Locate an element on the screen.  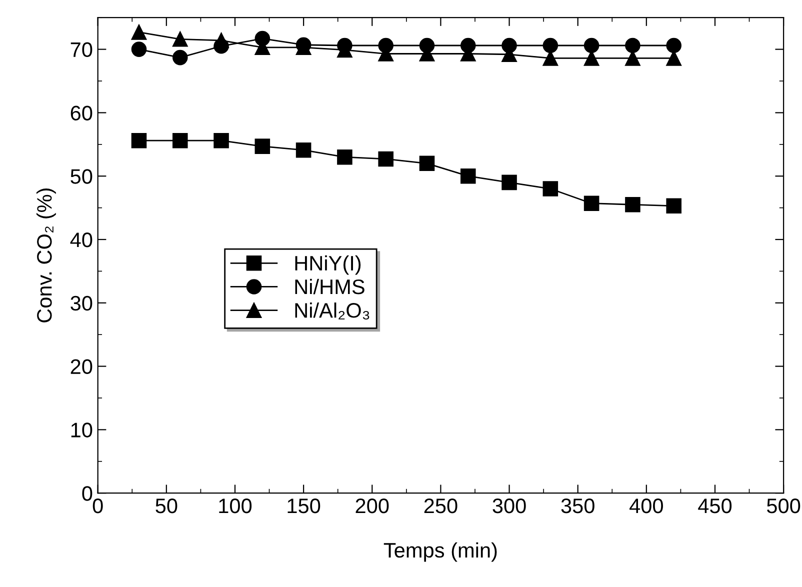
y-tick-label: 10 is located at coordinates (81, 430).